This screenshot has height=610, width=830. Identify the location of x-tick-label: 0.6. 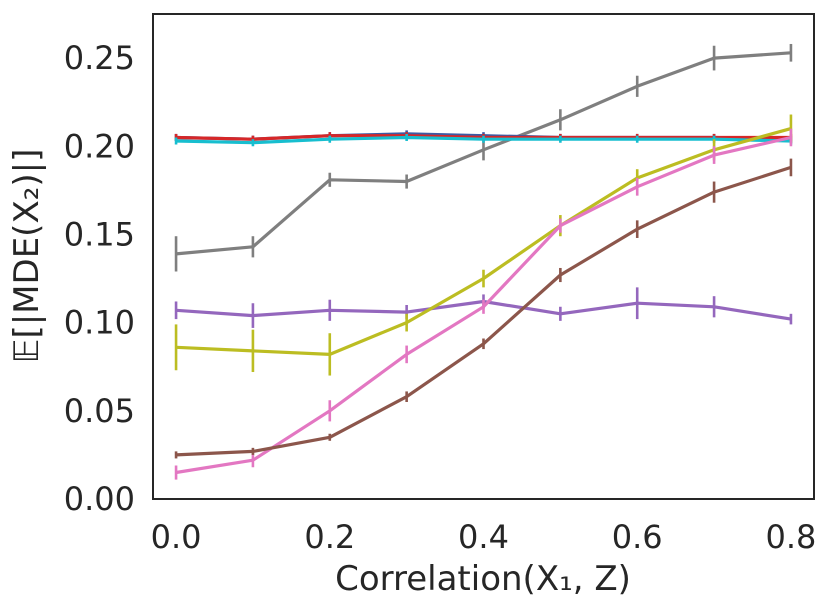
(637, 537).